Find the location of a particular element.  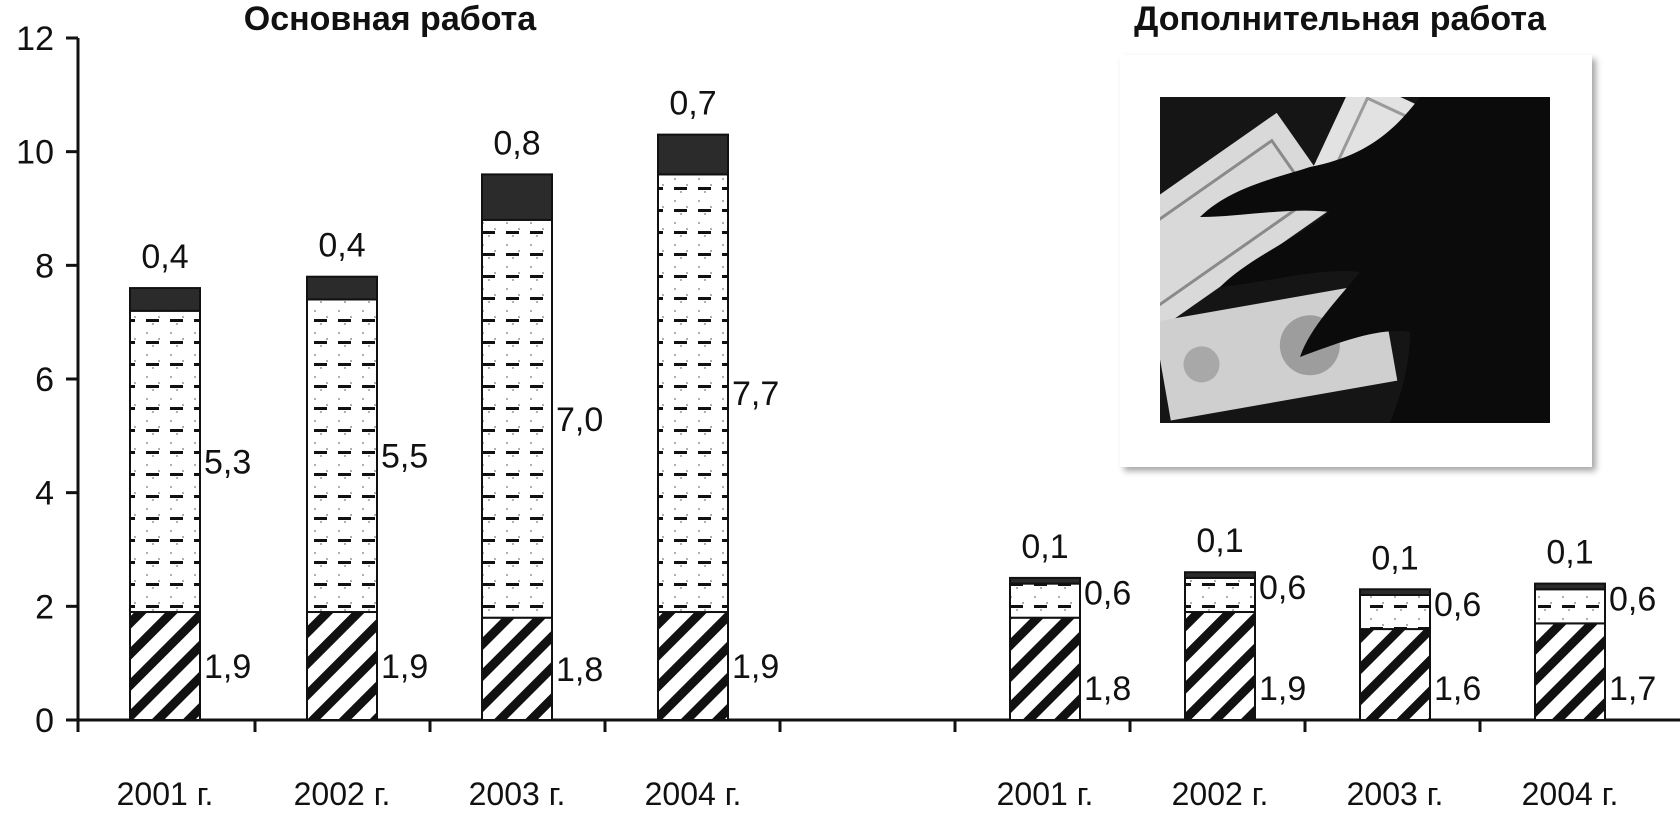

chart-title-main: Основная работа is located at coordinates (391, 19).